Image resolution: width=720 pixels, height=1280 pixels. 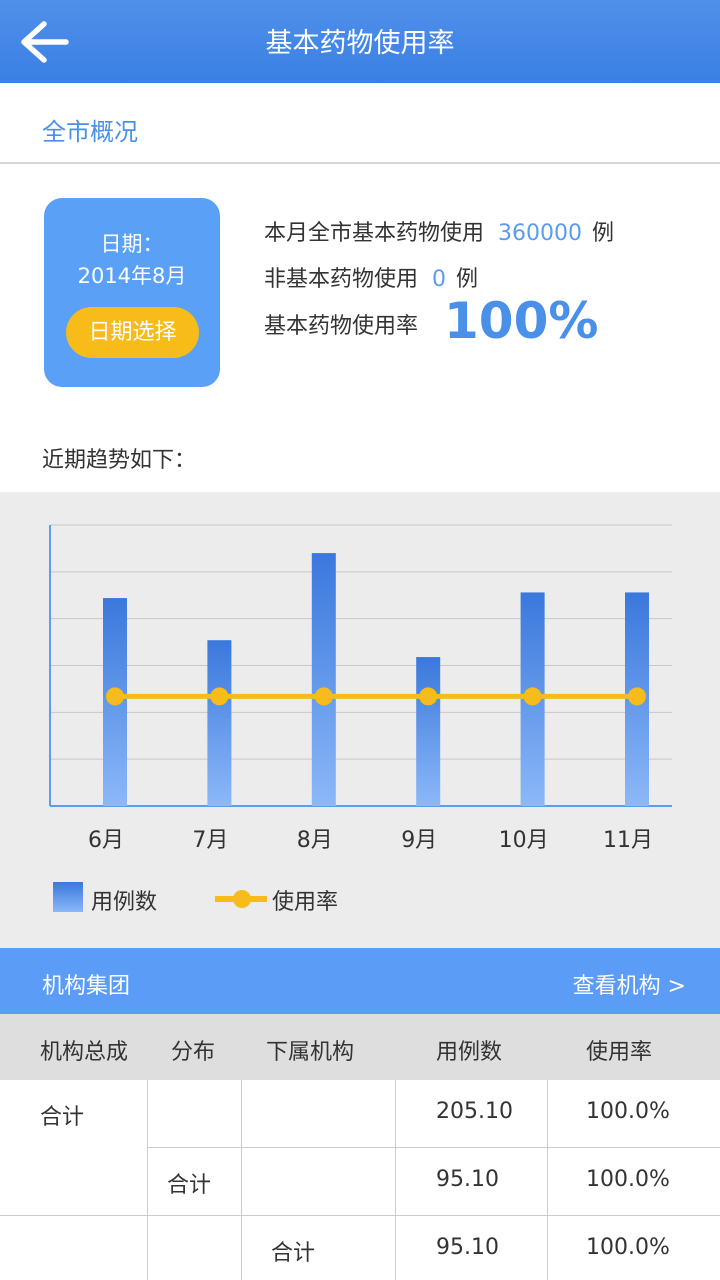 I want to click on date-value: 2014年8月, so click(x=132, y=276).